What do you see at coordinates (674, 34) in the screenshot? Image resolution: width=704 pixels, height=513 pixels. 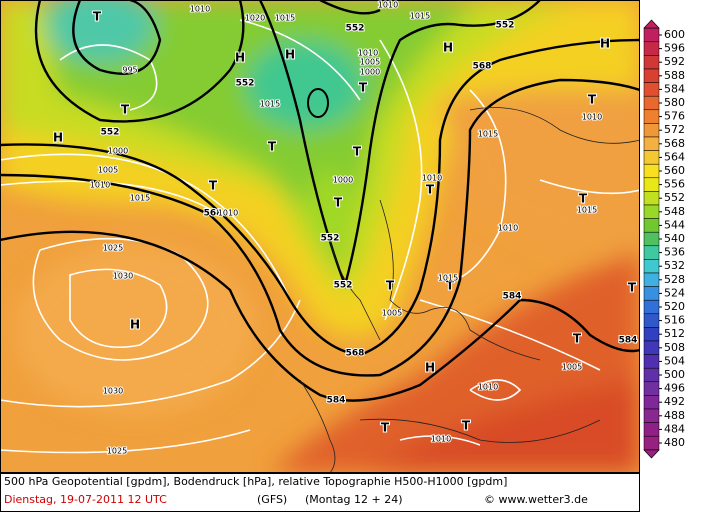 I see `colorbar-label: 600` at bounding box center [674, 34].